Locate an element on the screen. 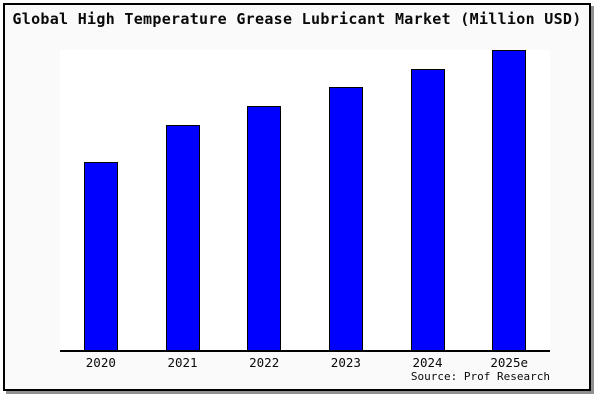 This screenshot has width=600, height=400. x-tick-label-2022: 2022 is located at coordinates (264, 362).